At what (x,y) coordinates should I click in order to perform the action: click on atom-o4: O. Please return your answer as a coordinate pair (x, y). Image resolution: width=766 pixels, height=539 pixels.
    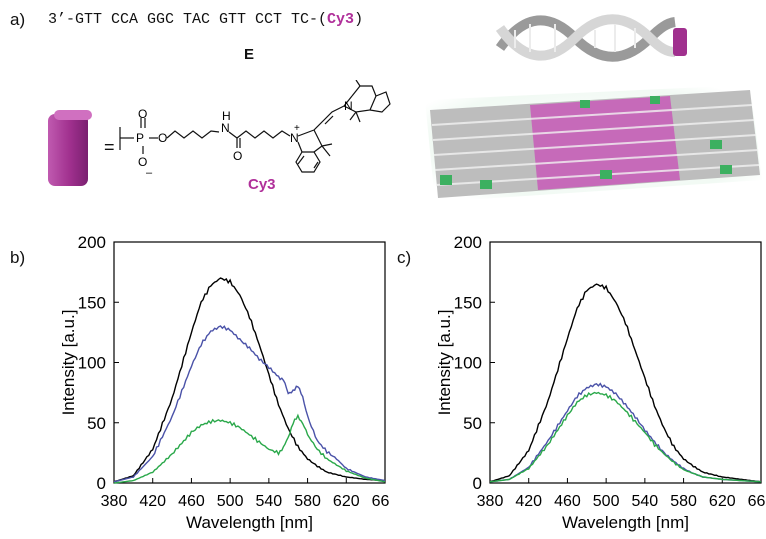
    Looking at the image, I should click on (237, 156).